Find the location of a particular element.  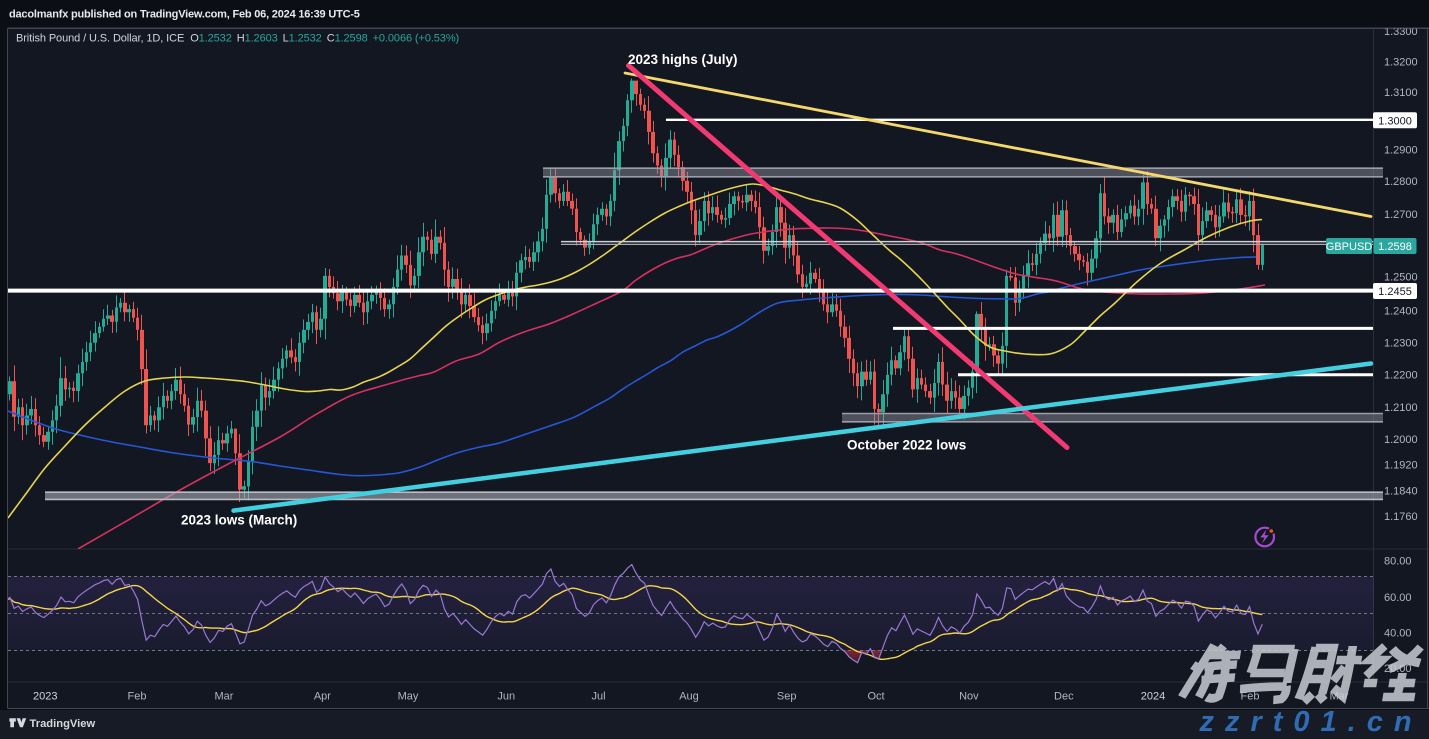

svg-text: 2023 is located at coordinates (45, 697).